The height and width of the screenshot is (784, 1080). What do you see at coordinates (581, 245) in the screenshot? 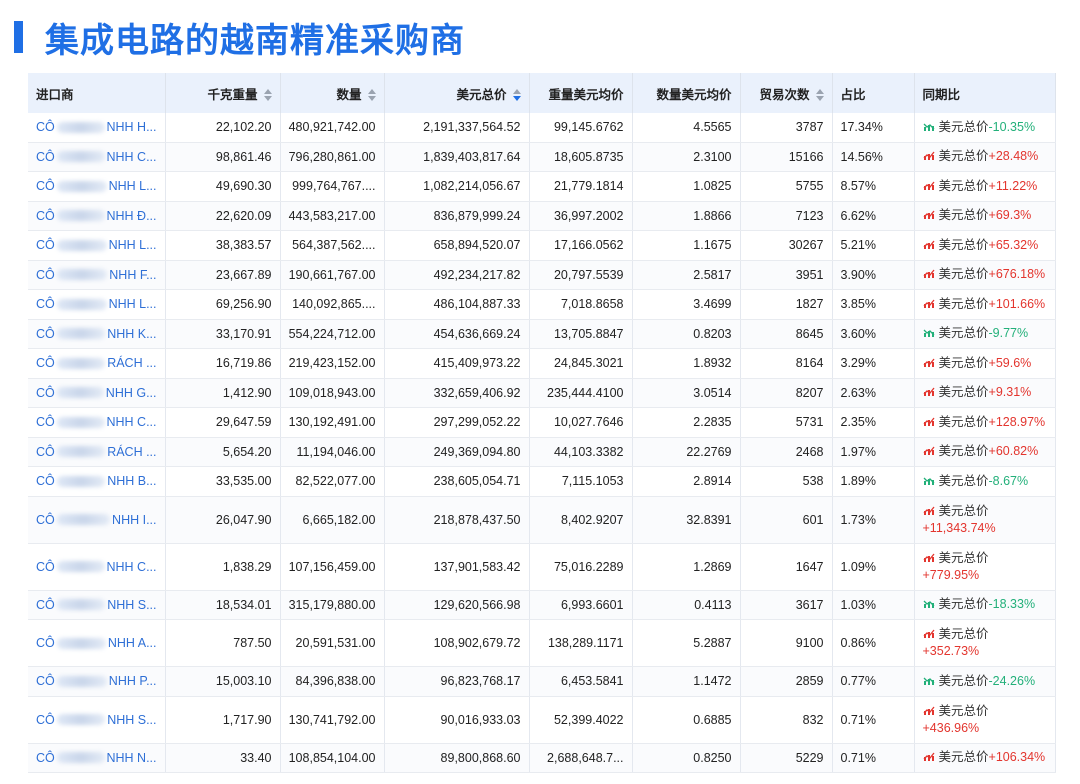
I see `weight-avg-cell: 17,166.0562` at bounding box center [581, 245].